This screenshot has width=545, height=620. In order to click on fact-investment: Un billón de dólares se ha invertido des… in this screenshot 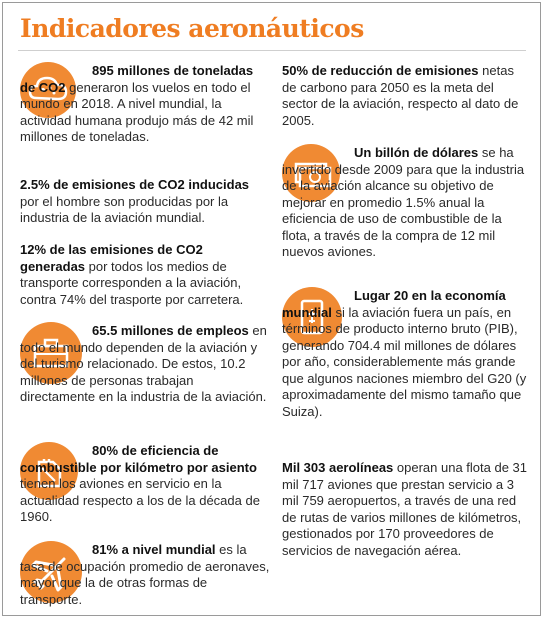, I will do `click(403, 202)`.